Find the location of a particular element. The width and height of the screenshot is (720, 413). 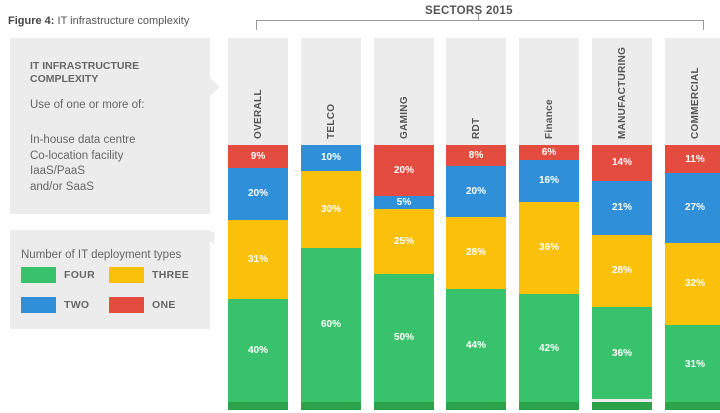

data-label: 27% is located at coordinates (694, 208).